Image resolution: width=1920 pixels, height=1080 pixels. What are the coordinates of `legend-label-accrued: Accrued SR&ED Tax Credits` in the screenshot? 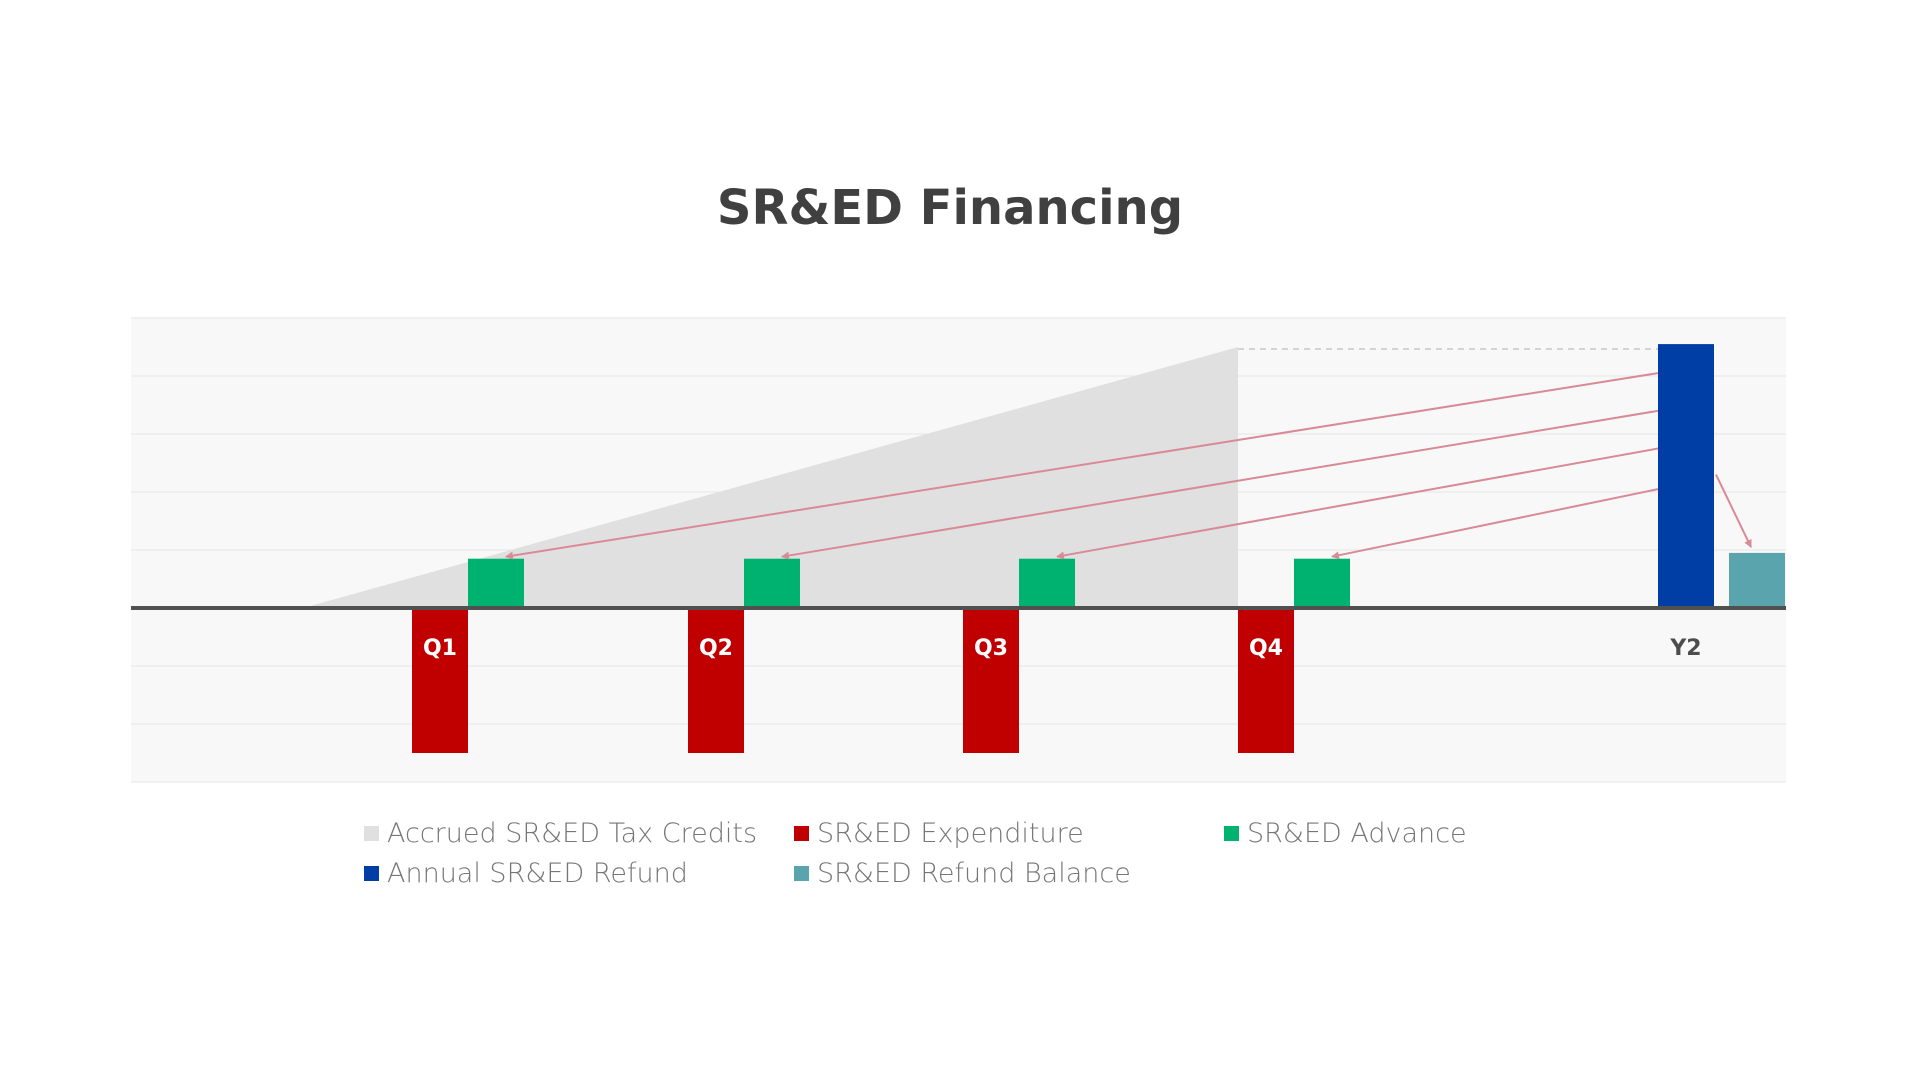 It's located at (572, 833).